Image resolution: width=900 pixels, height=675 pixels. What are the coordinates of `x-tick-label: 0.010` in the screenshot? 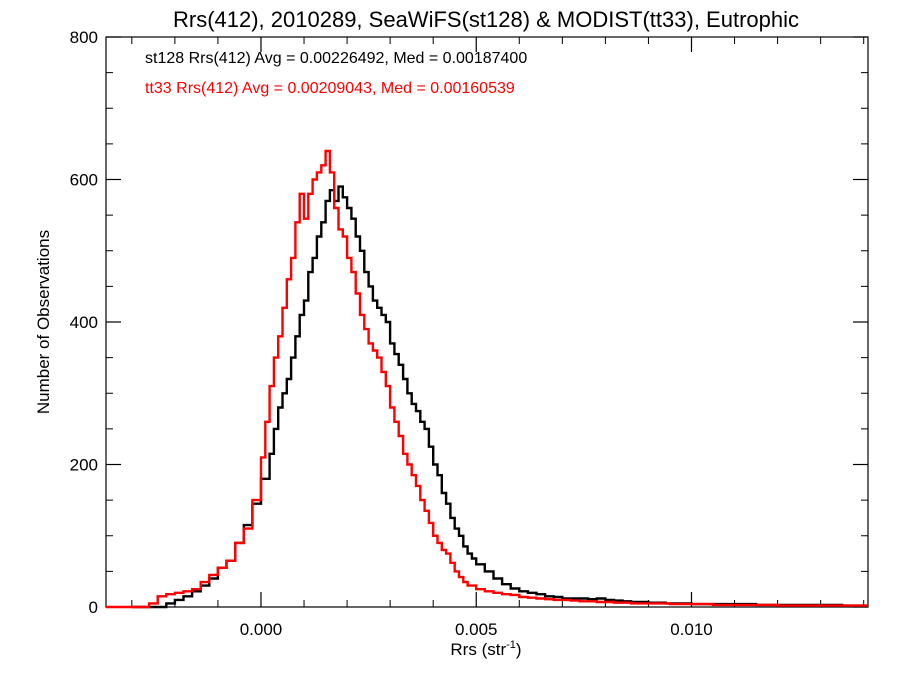 It's located at (691, 629).